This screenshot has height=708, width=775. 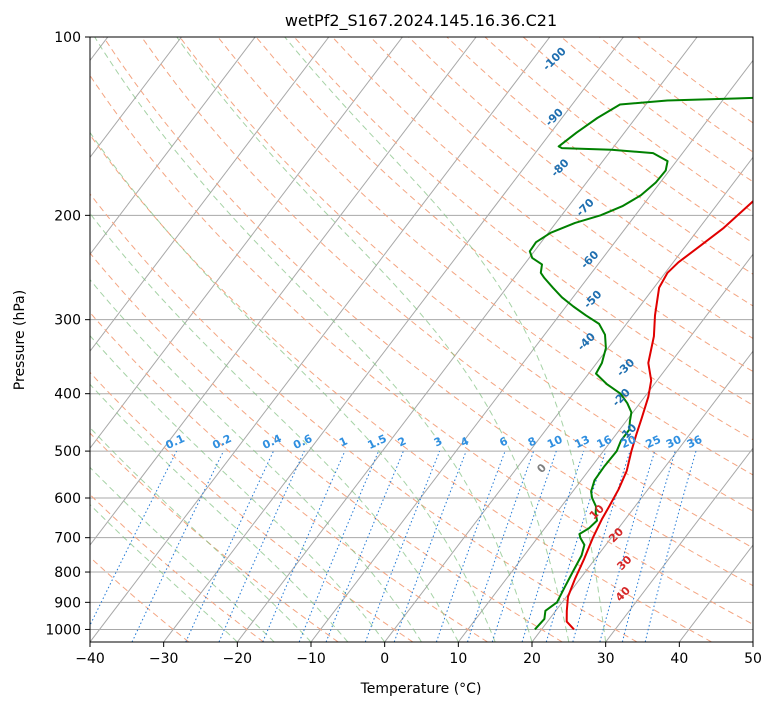 What do you see at coordinates (67, 38) in the screenshot?
I see `y-tick-label: 100` at bounding box center [67, 38].